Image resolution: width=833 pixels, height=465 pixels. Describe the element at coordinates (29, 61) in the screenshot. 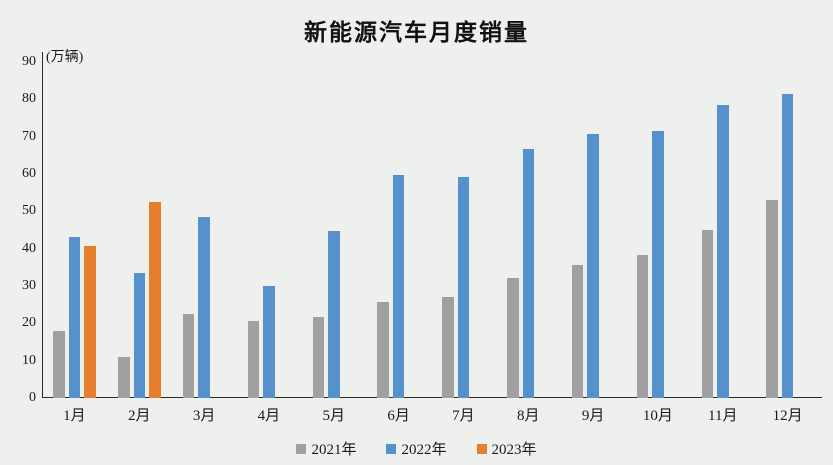

I see `y-tick-label: 90` at that location.